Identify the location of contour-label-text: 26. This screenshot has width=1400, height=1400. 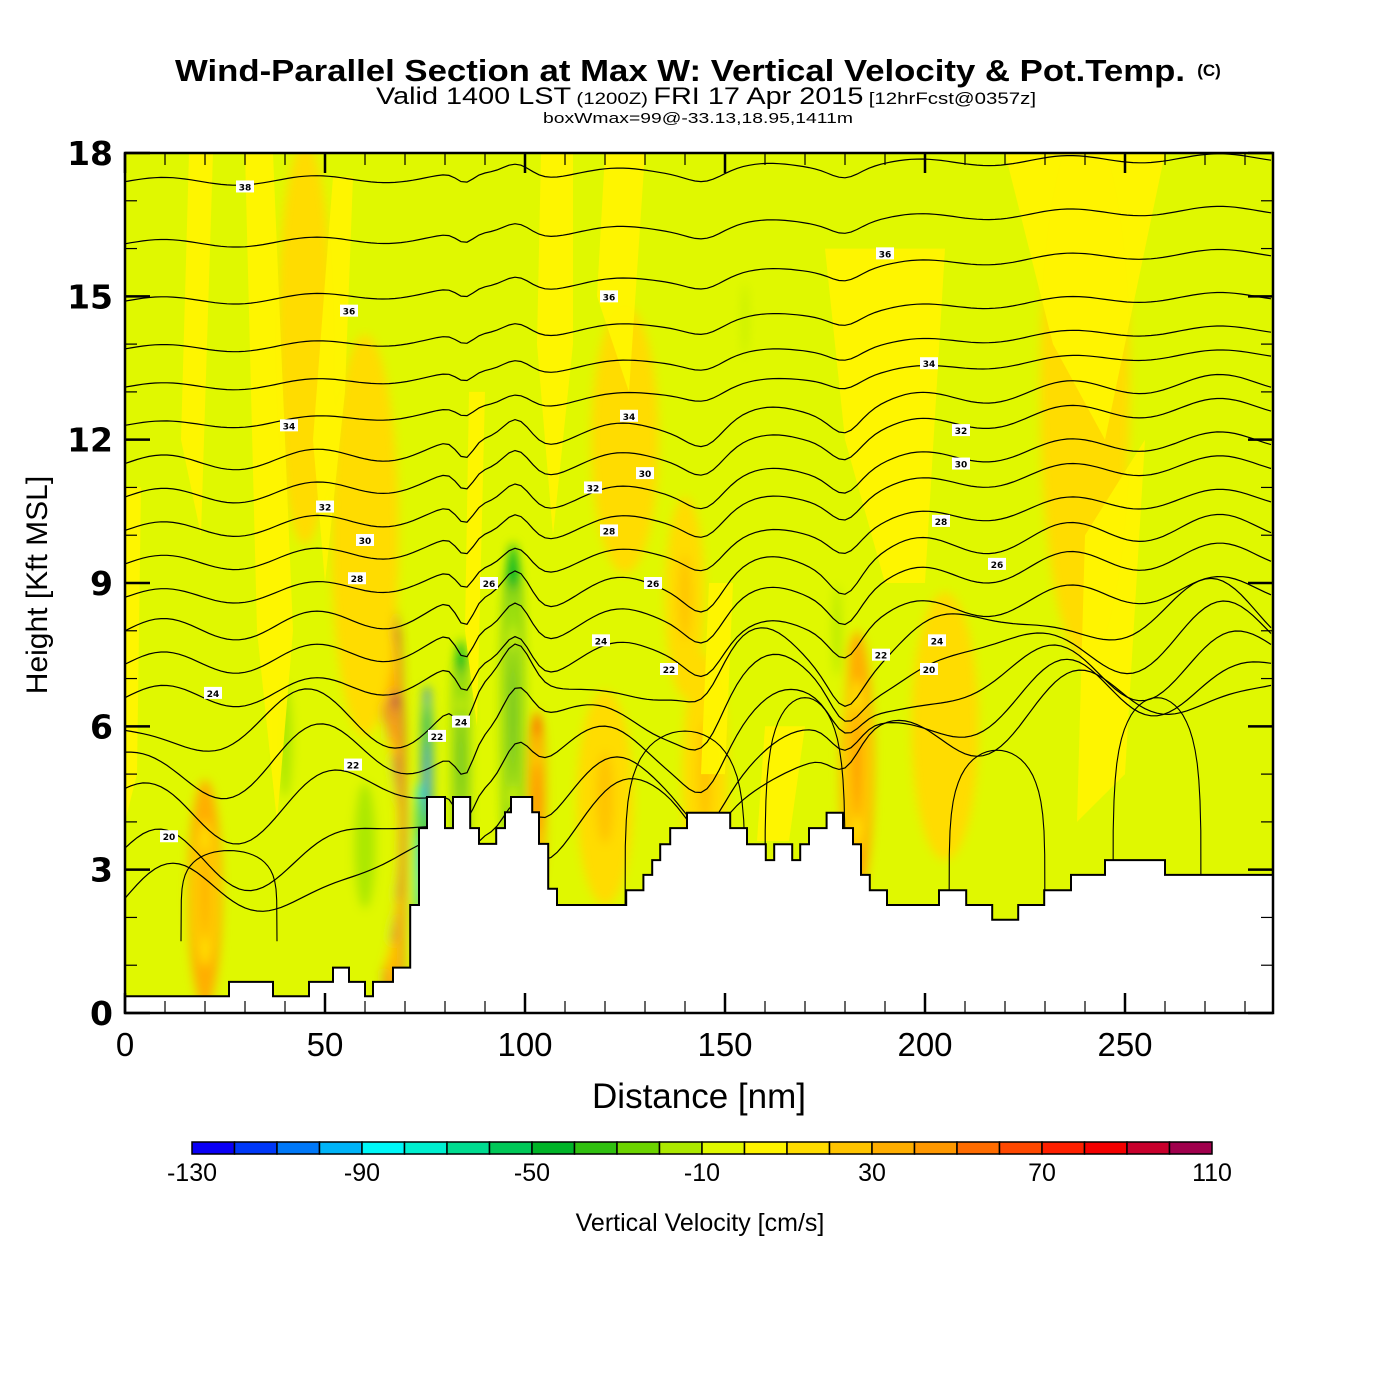
(653, 585).